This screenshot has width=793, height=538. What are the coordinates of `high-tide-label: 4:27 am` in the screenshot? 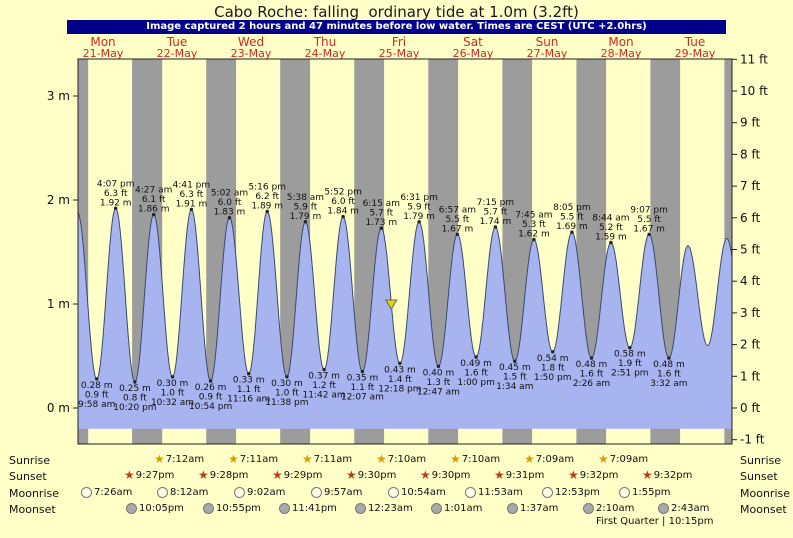 It's located at (153, 191).